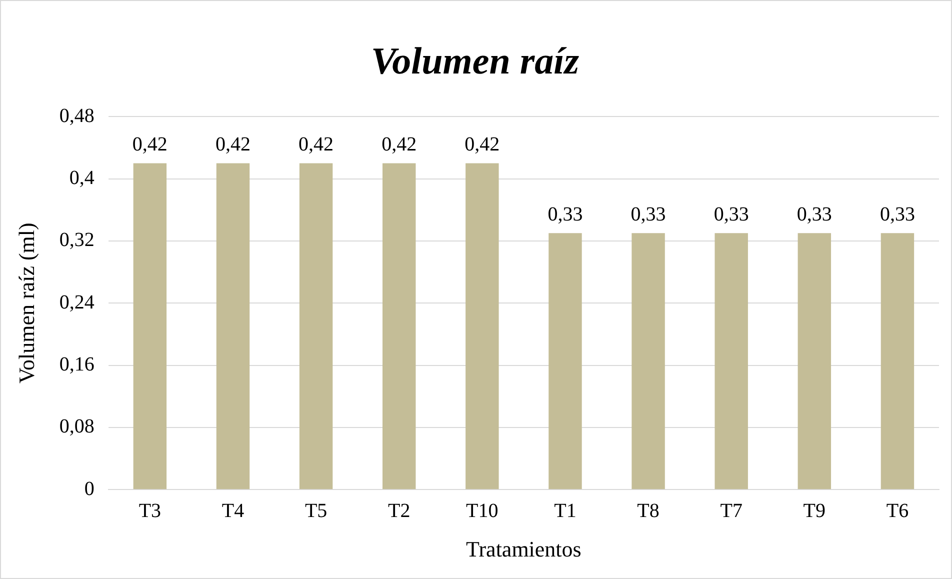 The height and width of the screenshot is (579, 952). What do you see at coordinates (76, 240) in the screenshot?
I see `y-tick-label: 0,32` at bounding box center [76, 240].